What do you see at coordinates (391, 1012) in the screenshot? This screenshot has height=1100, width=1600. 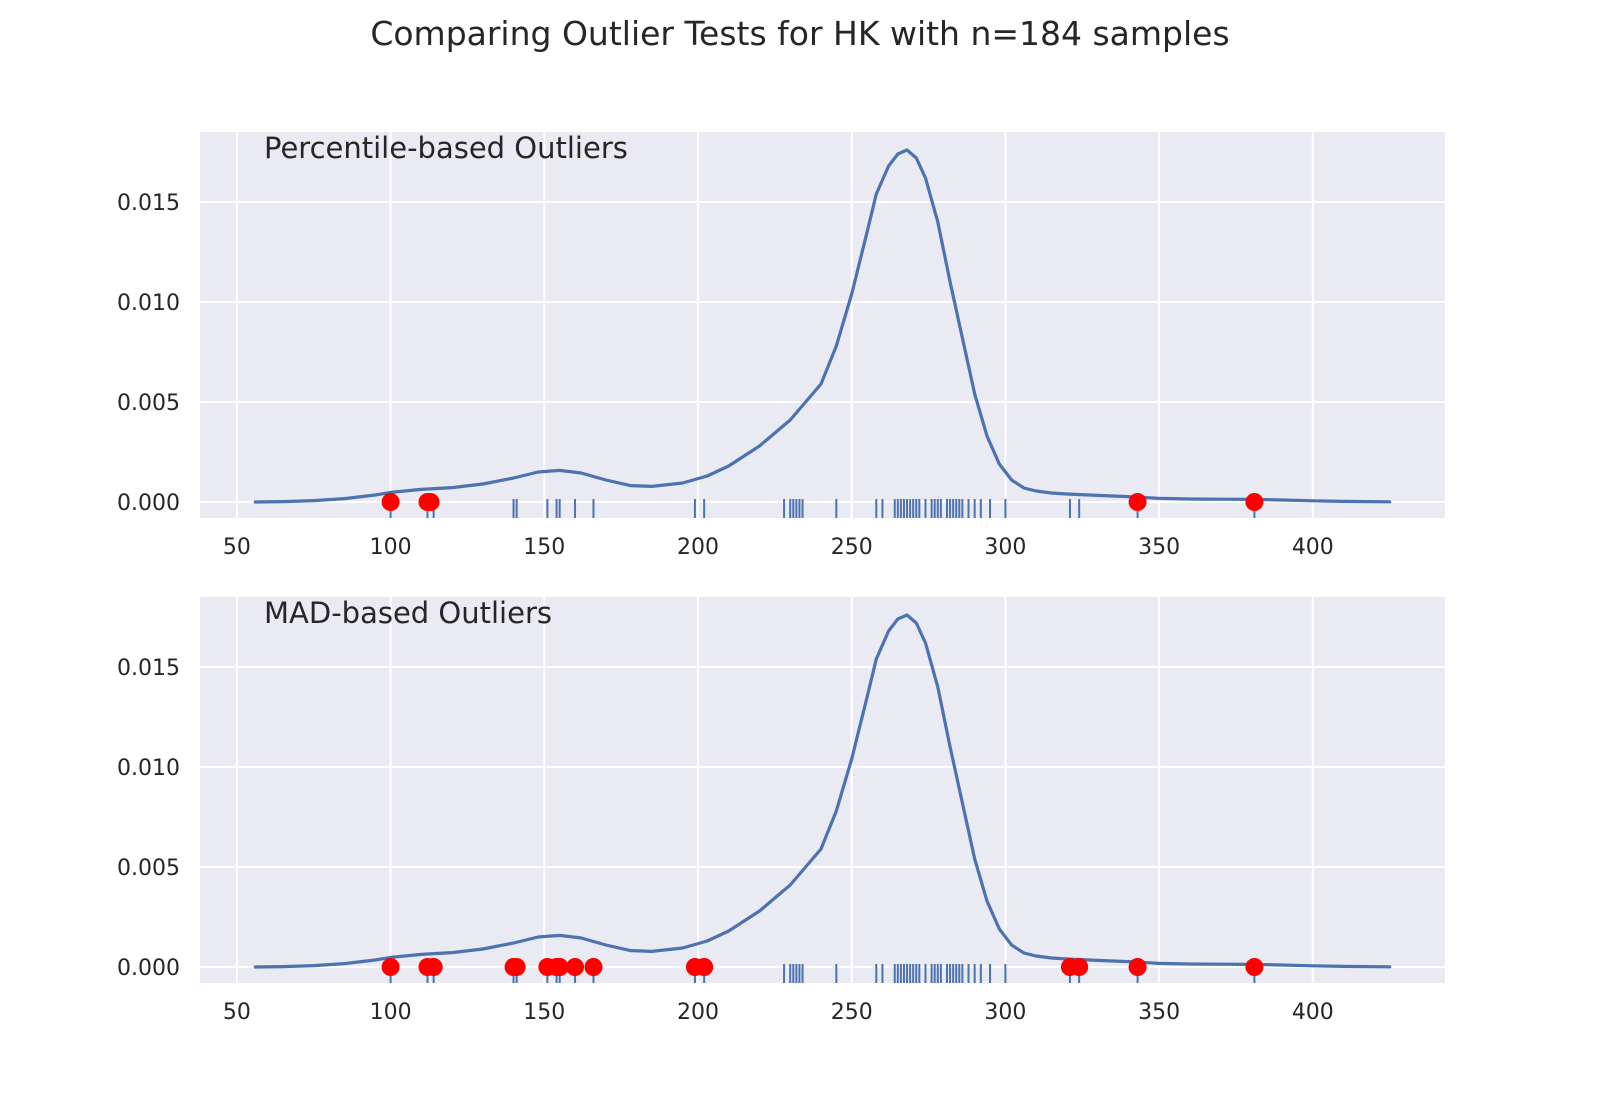 I see `mad-x-tick-label: 100` at bounding box center [391, 1012].